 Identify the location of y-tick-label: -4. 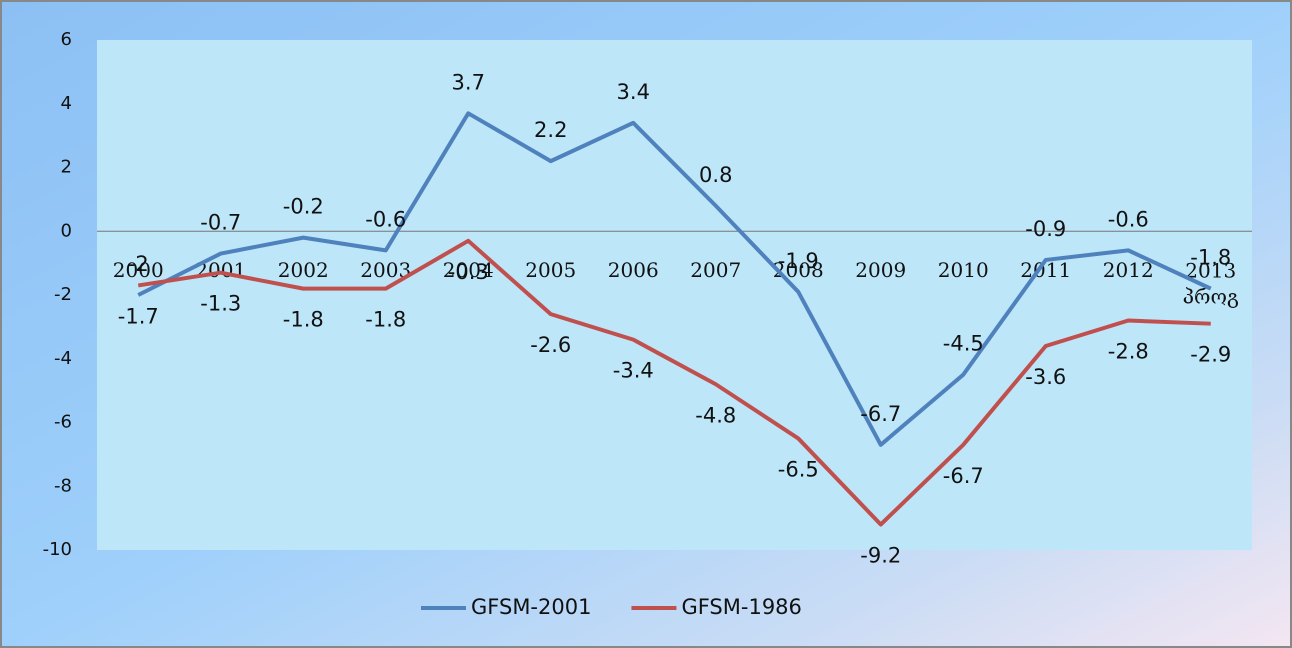
(63, 358).